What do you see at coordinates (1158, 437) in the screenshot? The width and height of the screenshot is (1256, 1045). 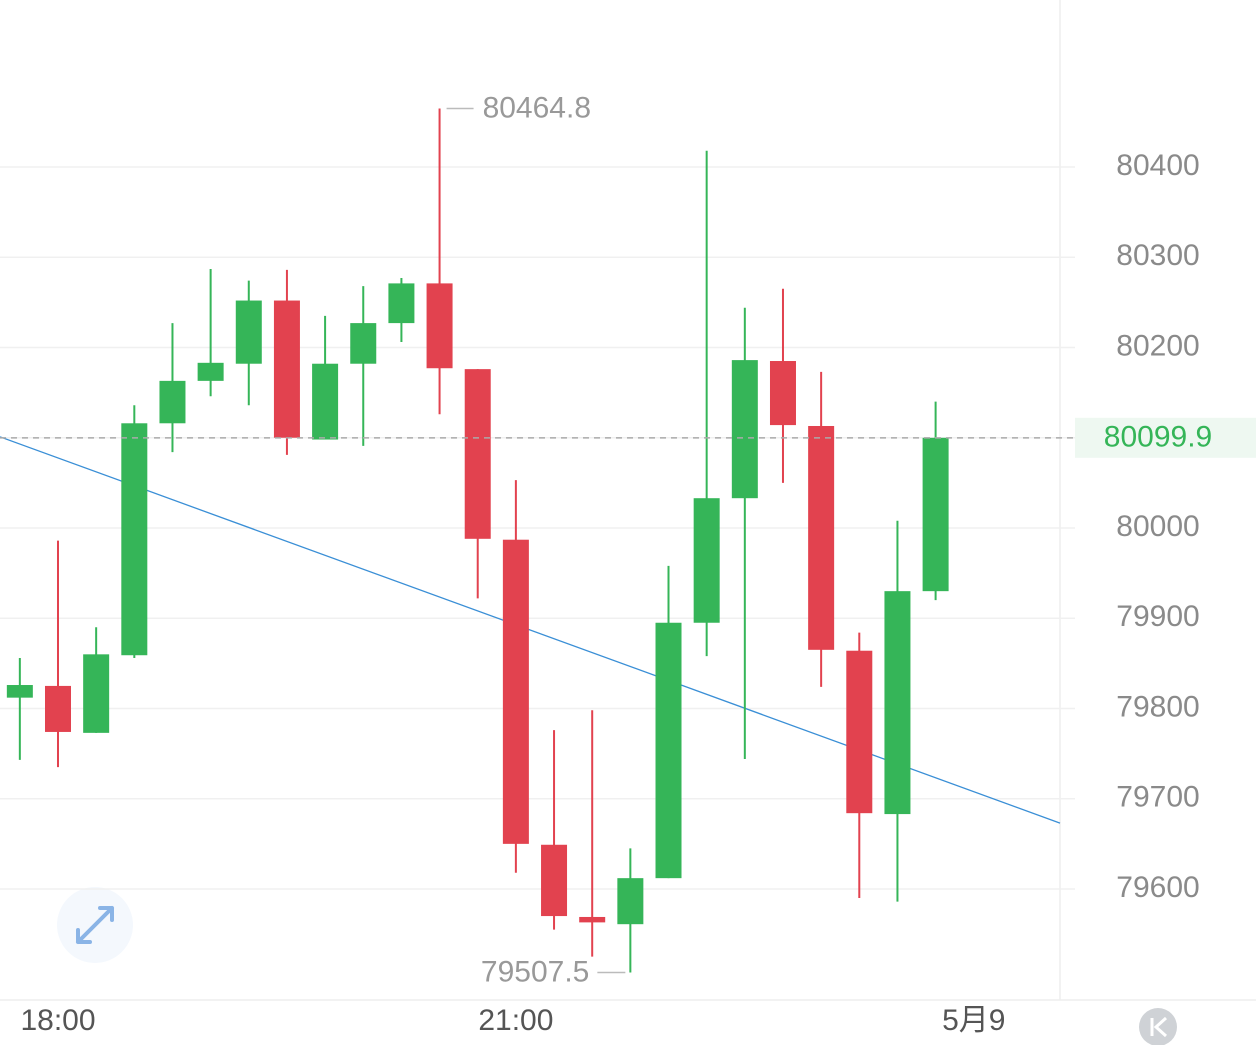 I see `last-price-label: 80099.9` at bounding box center [1158, 437].